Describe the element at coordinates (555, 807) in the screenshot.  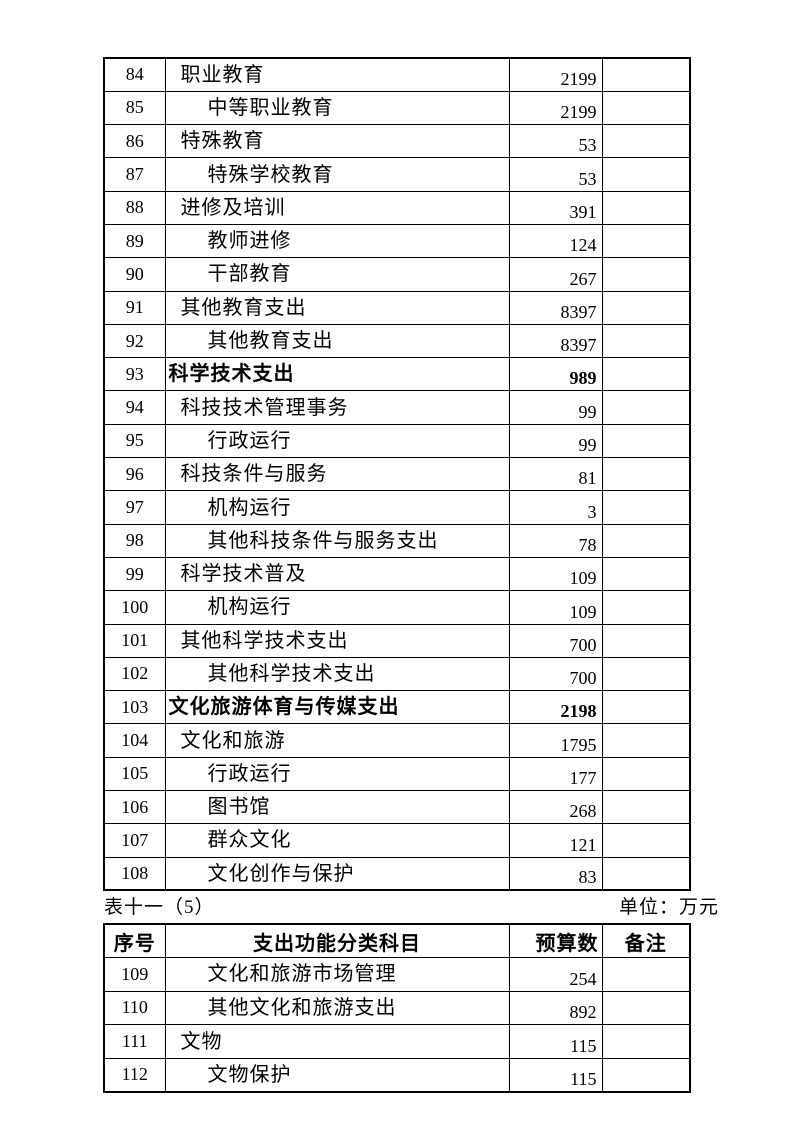
I see `row-budget-value: 268` at that location.